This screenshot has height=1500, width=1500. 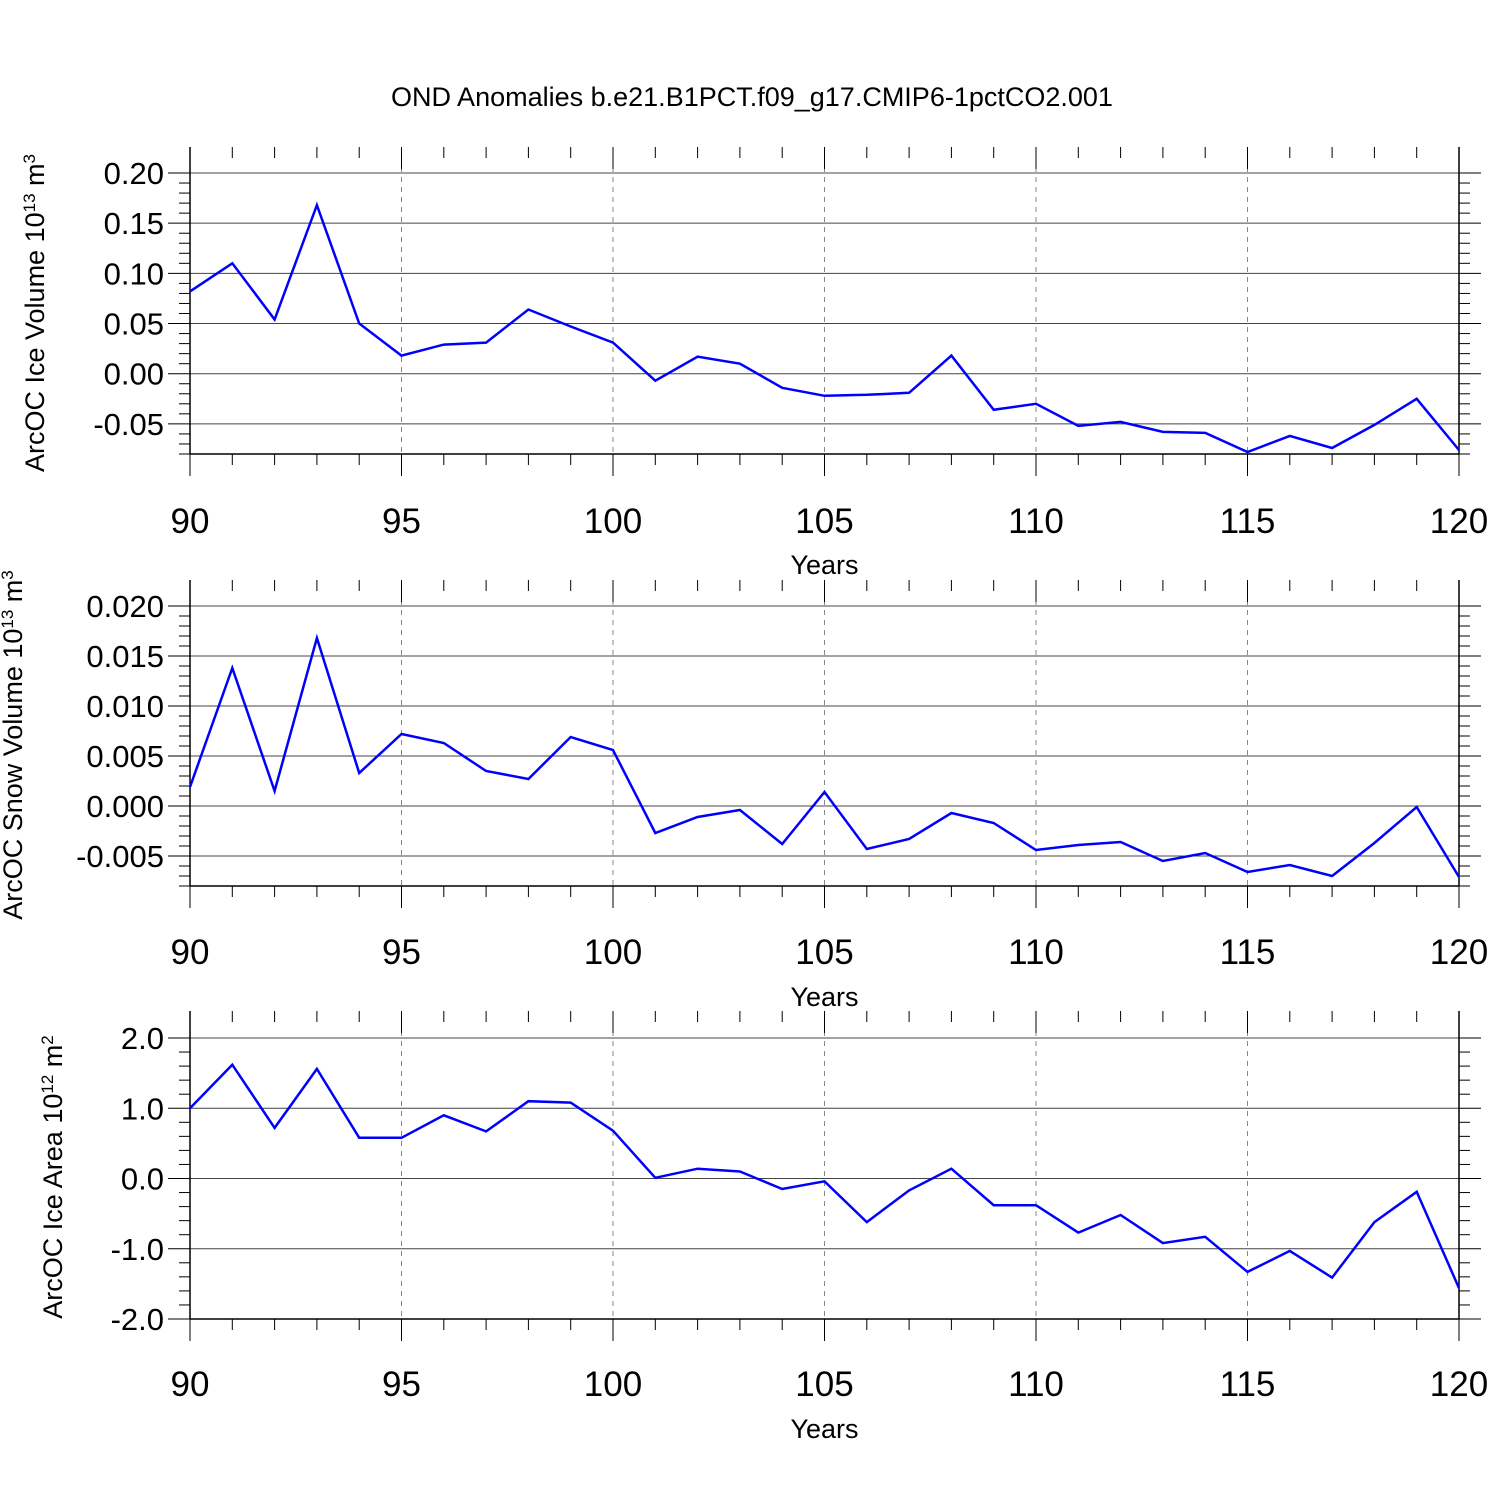 I want to click on y-axis-label: ArcOC Ice Area 1012 m2, so click(x=53, y=1177).